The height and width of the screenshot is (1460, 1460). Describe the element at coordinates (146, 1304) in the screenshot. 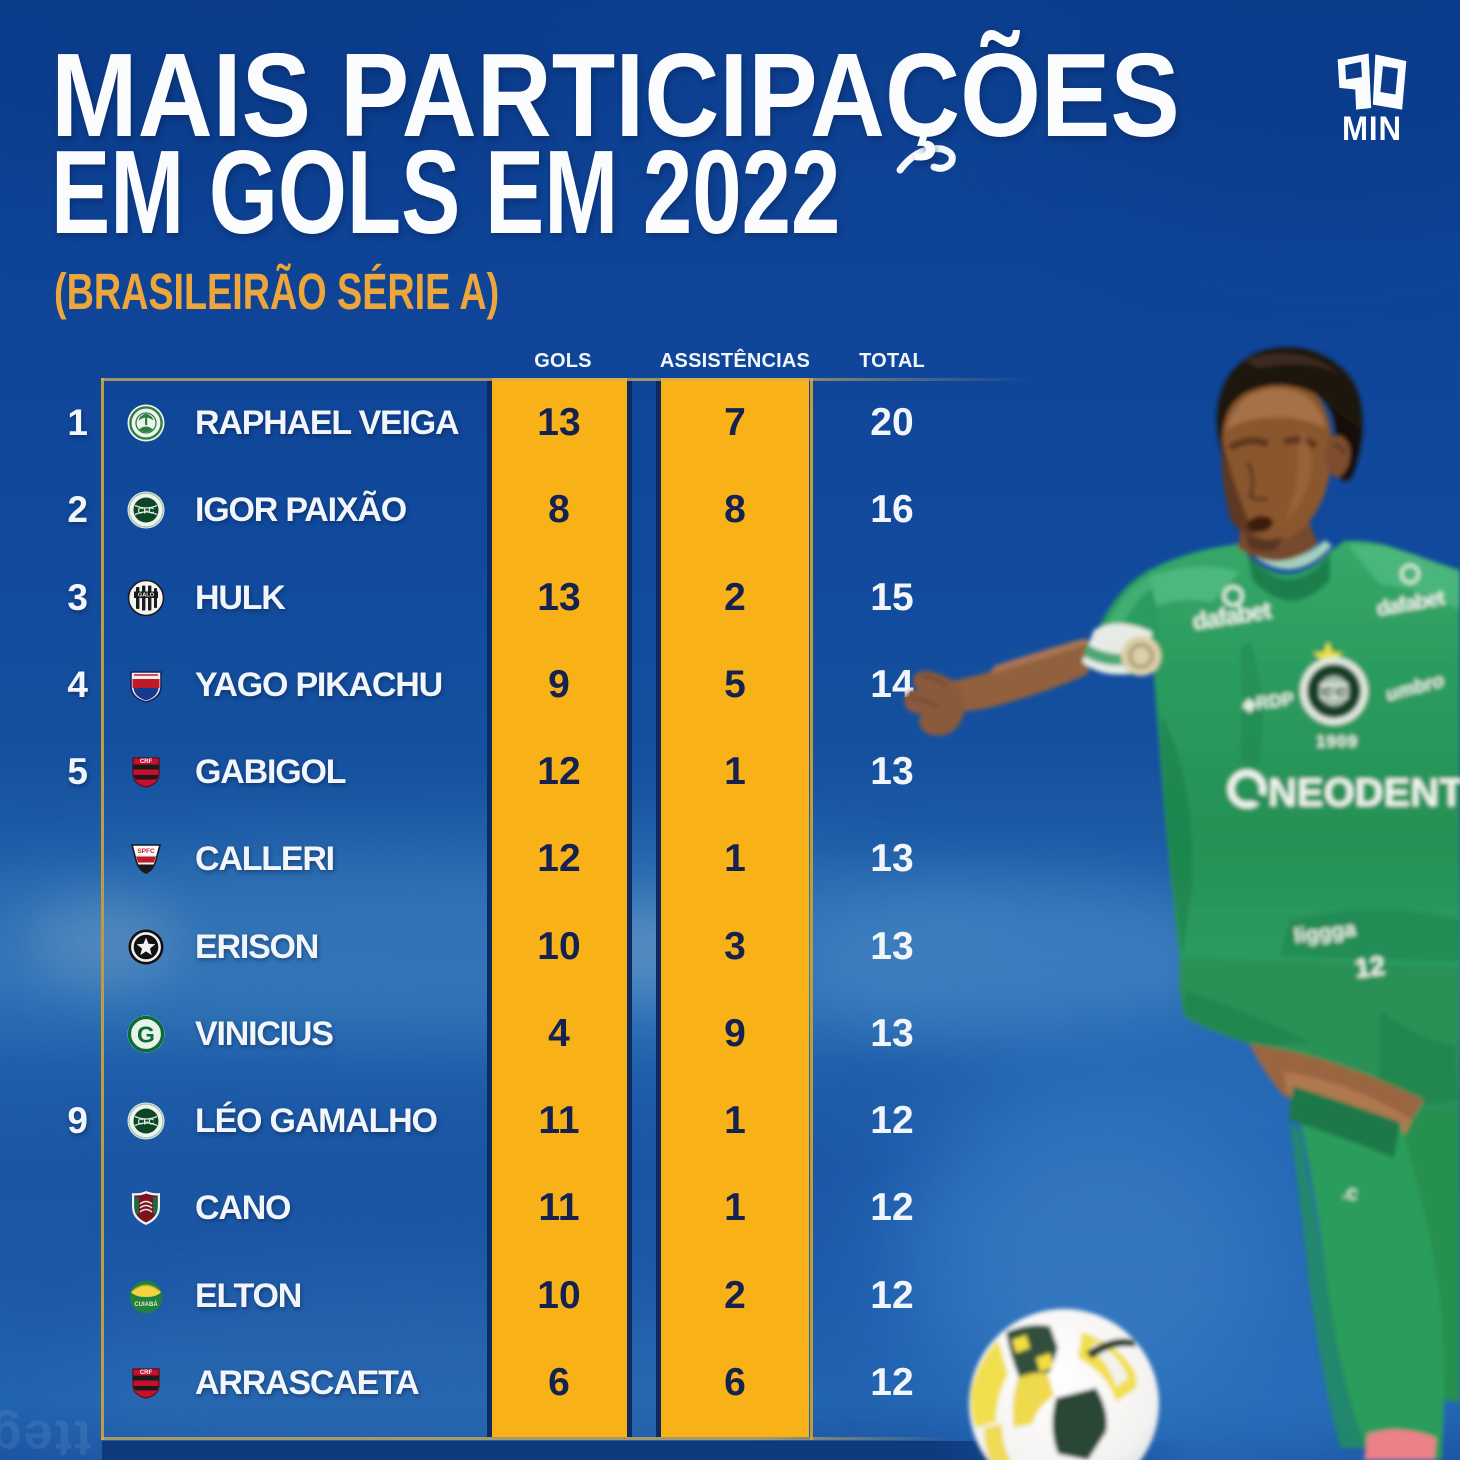

I see `svg-text: CUIABÁ` at that location.